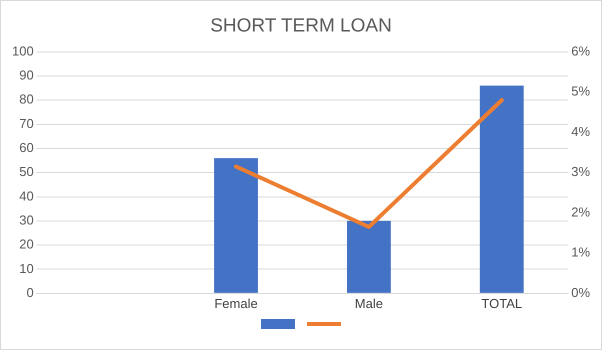 This screenshot has height=350, width=602. Describe the element at coordinates (301, 26) in the screenshot. I see `chart-title: SHORT TERM LOAN` at that location.